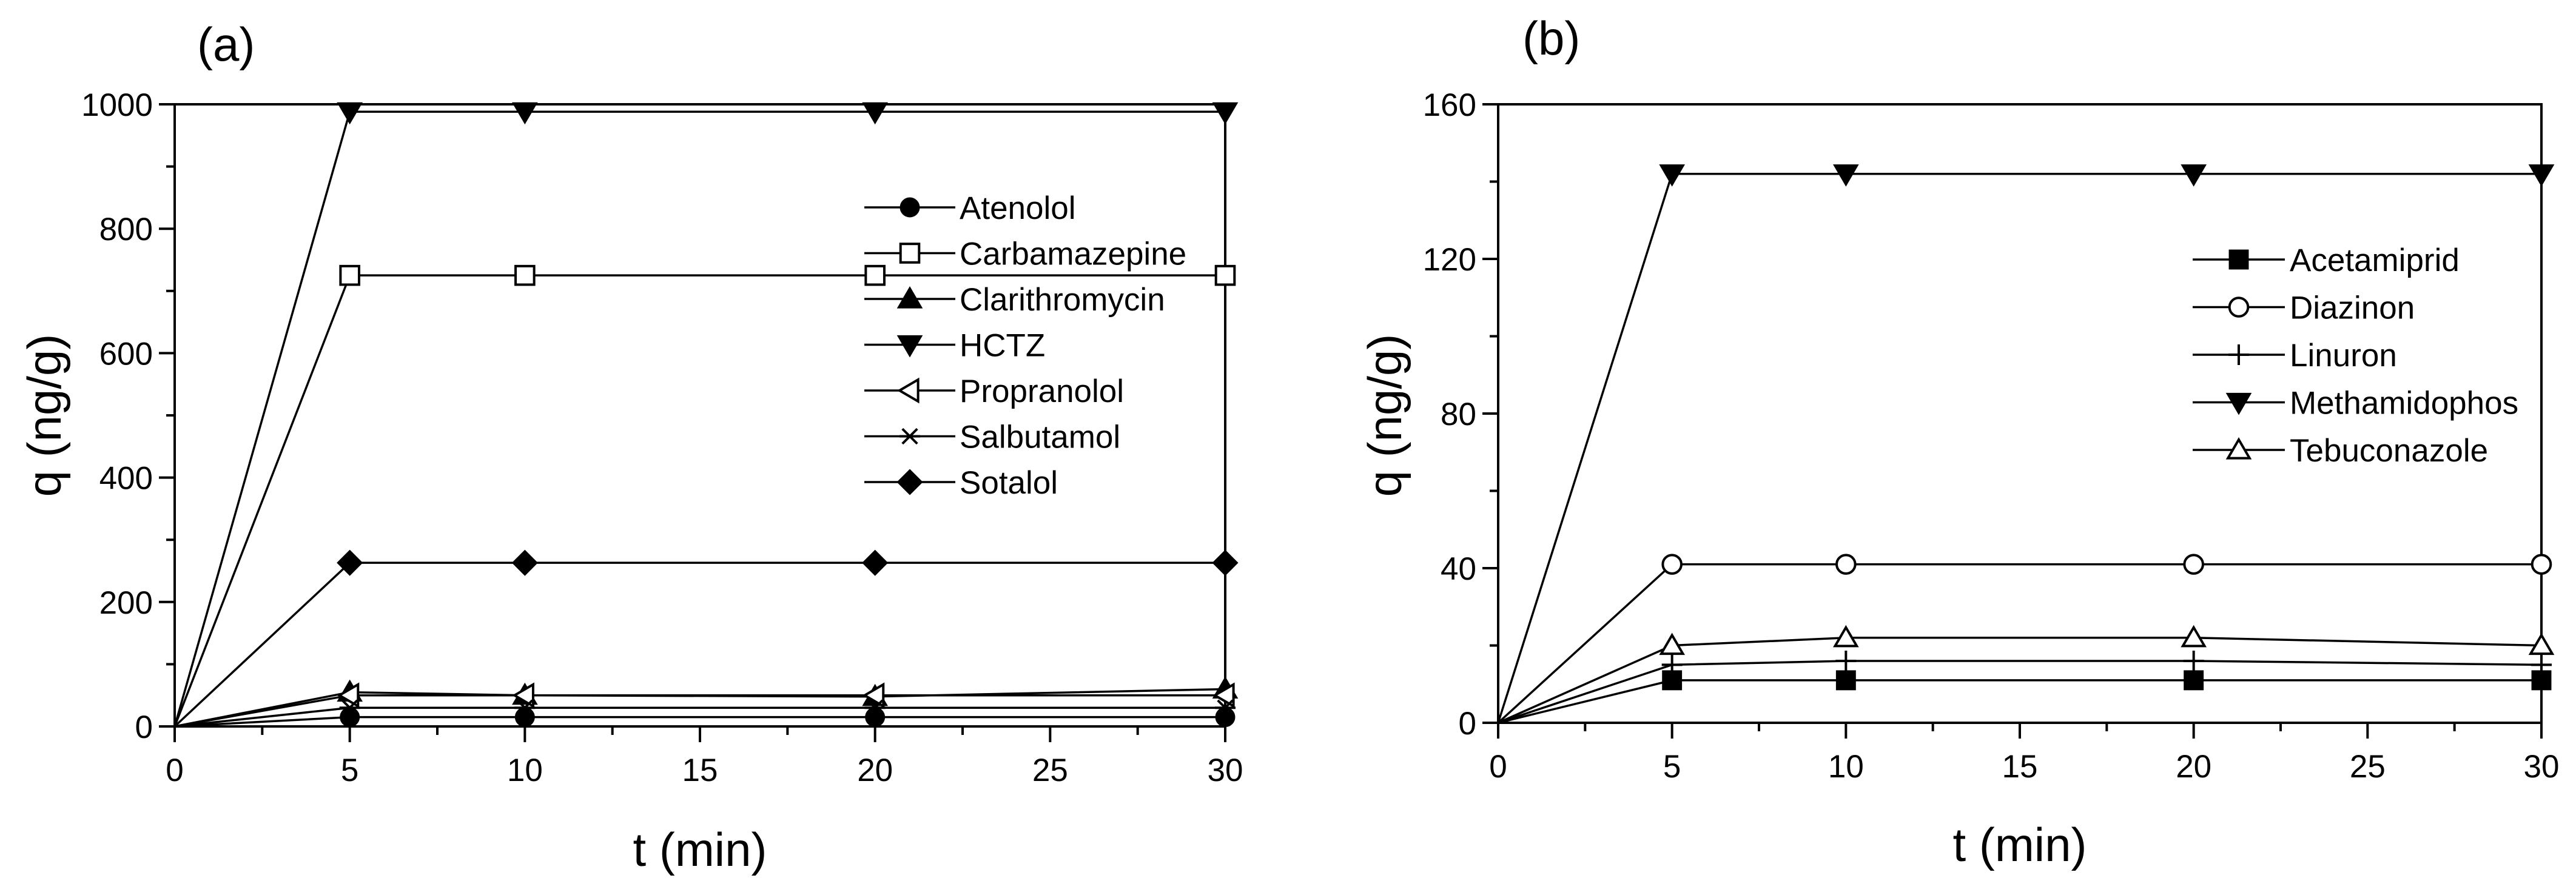 This screenshot has width=2576, height=895. I want to click on legend-label: Acetamiprid, so click(2375, 260).